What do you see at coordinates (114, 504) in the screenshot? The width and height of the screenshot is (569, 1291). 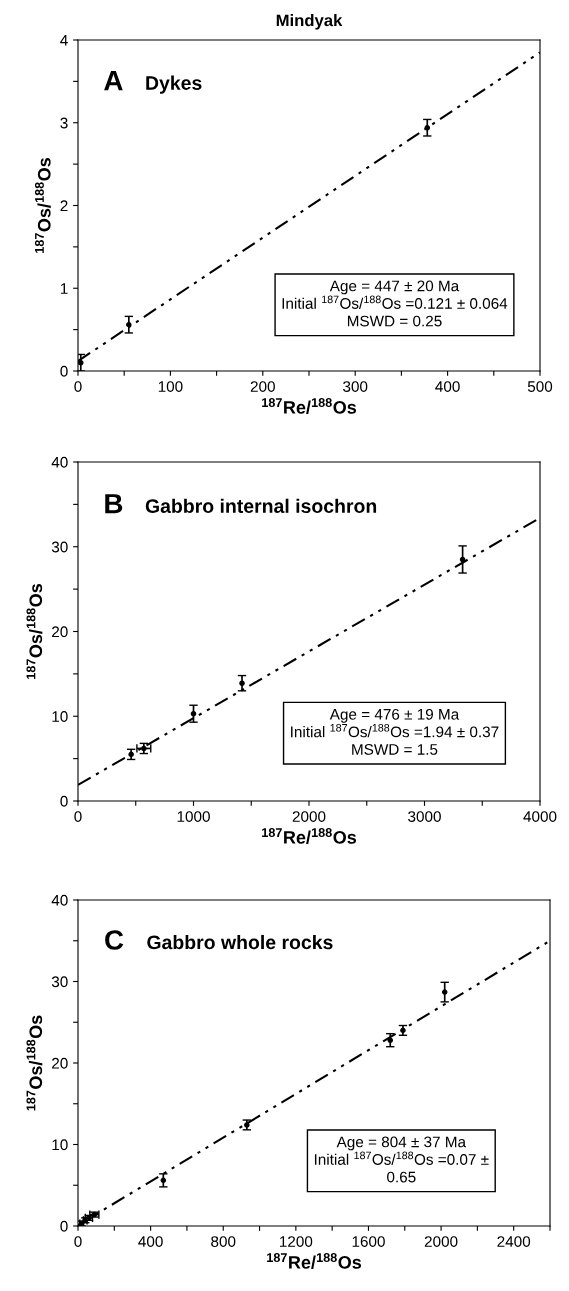 I see `annotation: B` at bounding box center [114, 504].